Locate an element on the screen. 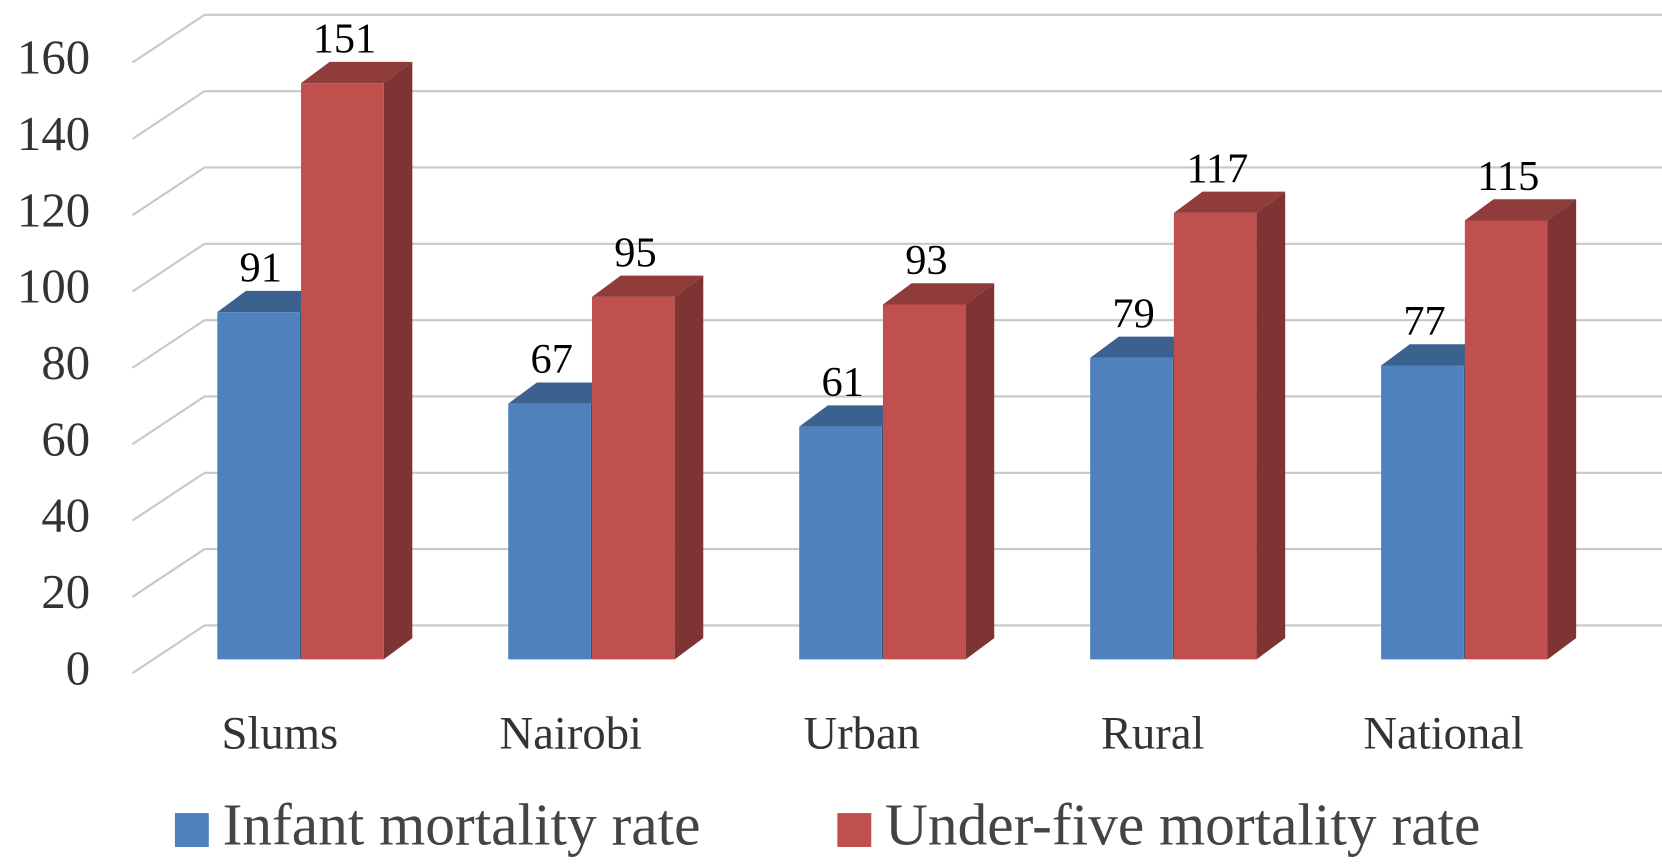  y-tick-label: 120 is located at coordinates (53, 210).